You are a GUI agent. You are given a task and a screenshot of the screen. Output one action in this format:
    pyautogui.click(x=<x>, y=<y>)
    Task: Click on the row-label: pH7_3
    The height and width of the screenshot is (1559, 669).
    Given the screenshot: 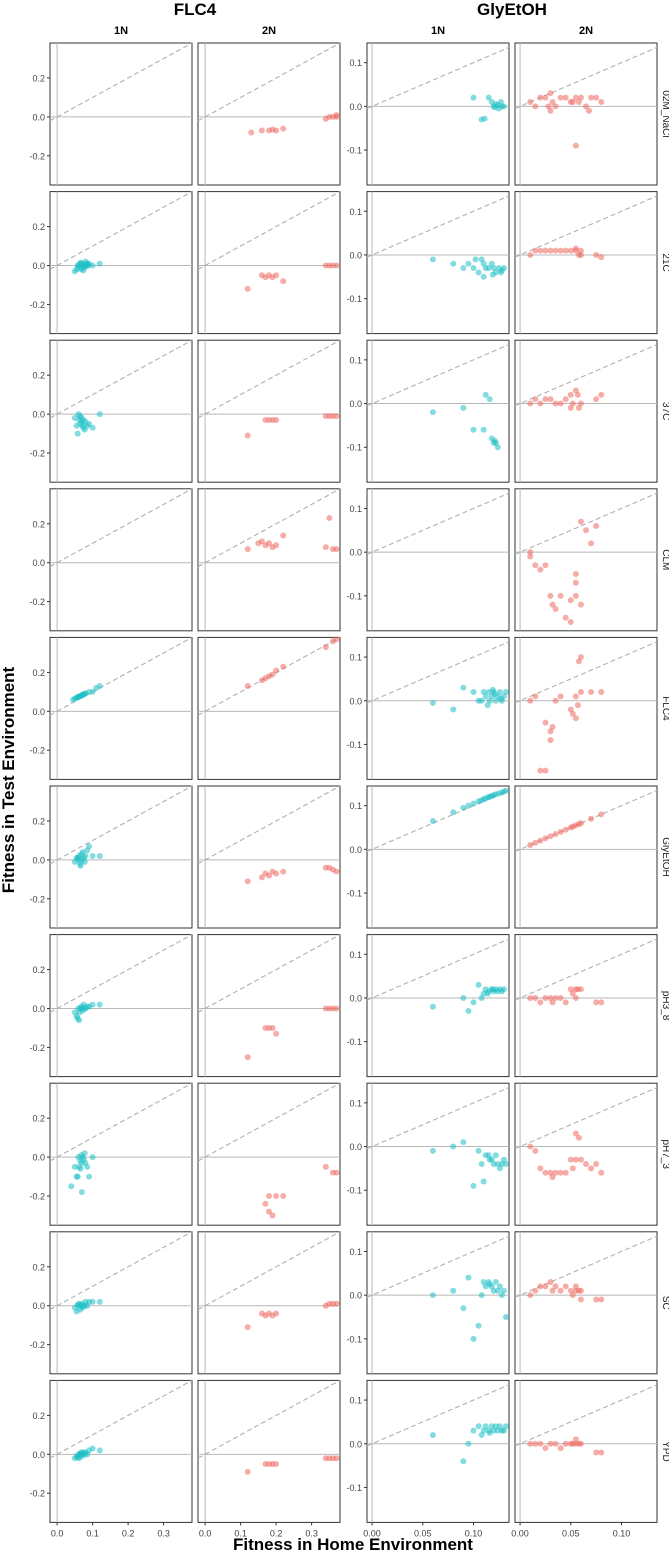 What is the action you would take?
    pyautogui.click(x=664, y=1154)
    